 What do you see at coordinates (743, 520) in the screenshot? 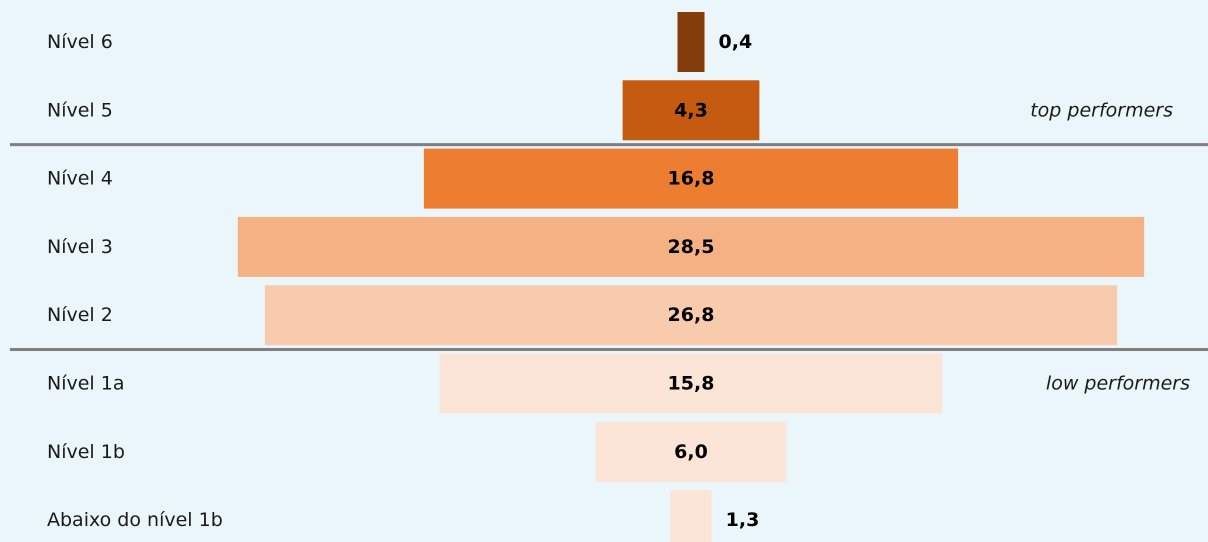
I see `value-label: 1,3` at bounding box center [743, 520].